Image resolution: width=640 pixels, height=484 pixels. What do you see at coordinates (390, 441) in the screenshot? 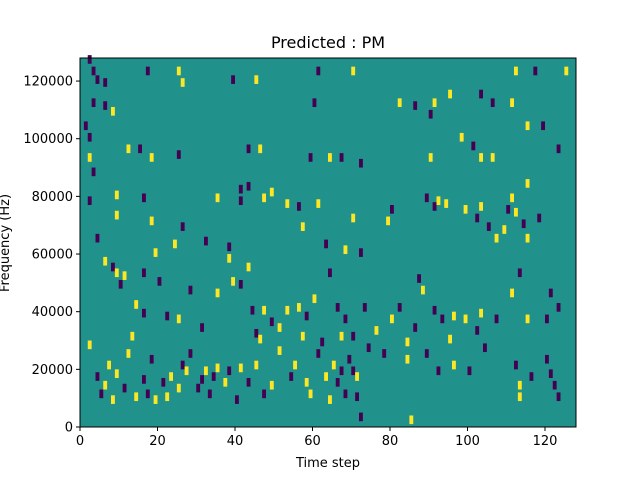
I see `x-tick-label: 80` at bounding box center [390, 441].